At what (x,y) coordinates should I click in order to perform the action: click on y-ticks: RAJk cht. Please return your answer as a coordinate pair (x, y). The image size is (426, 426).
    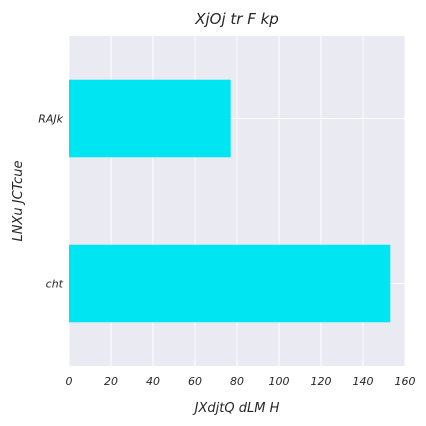
    Looking at the image, I should click on (50, 202).